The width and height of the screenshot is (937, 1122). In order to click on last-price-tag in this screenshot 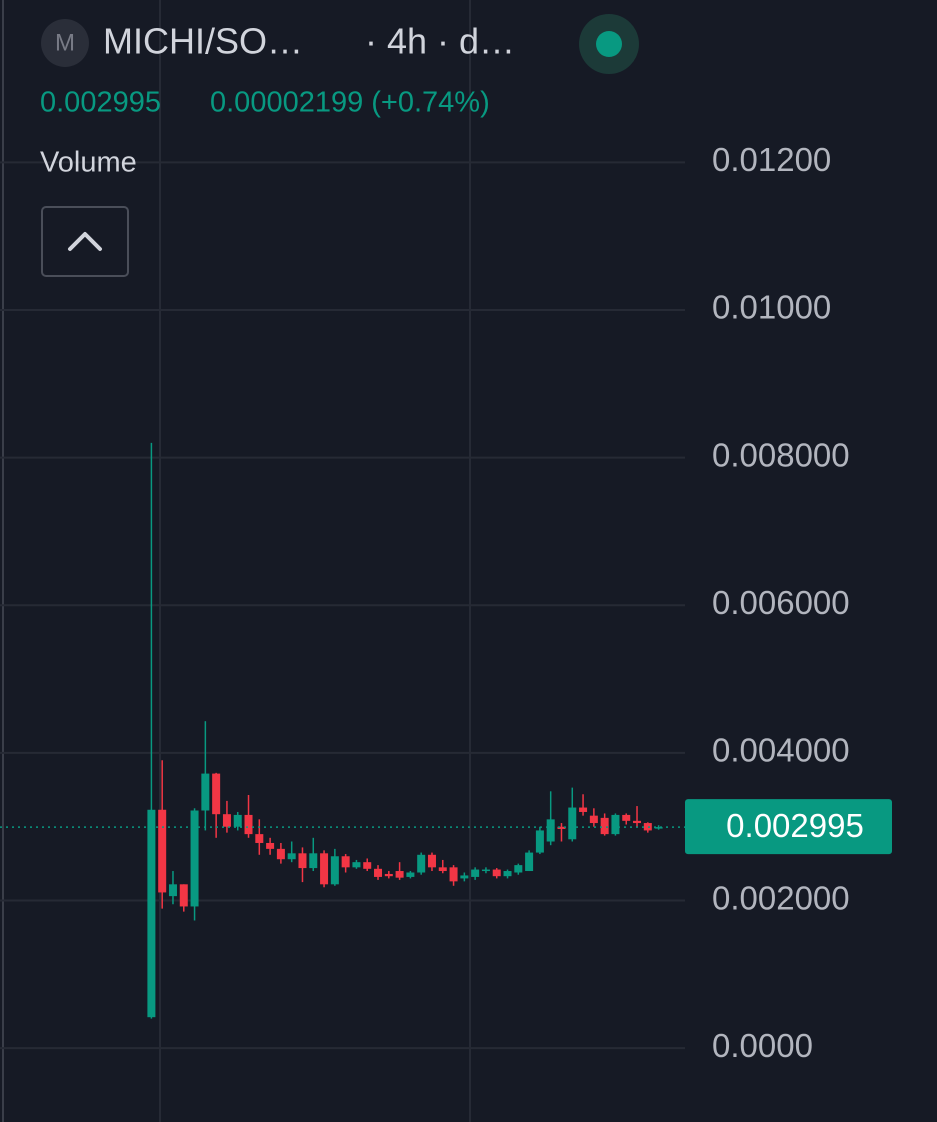, I will do `click(788, 827)`.